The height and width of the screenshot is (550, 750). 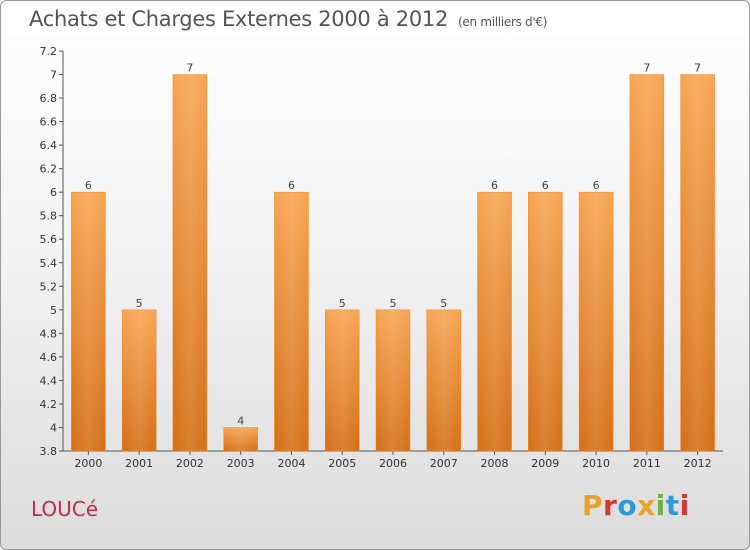 I want to click on y-tick-label: 4, so click(x=53, y=427).